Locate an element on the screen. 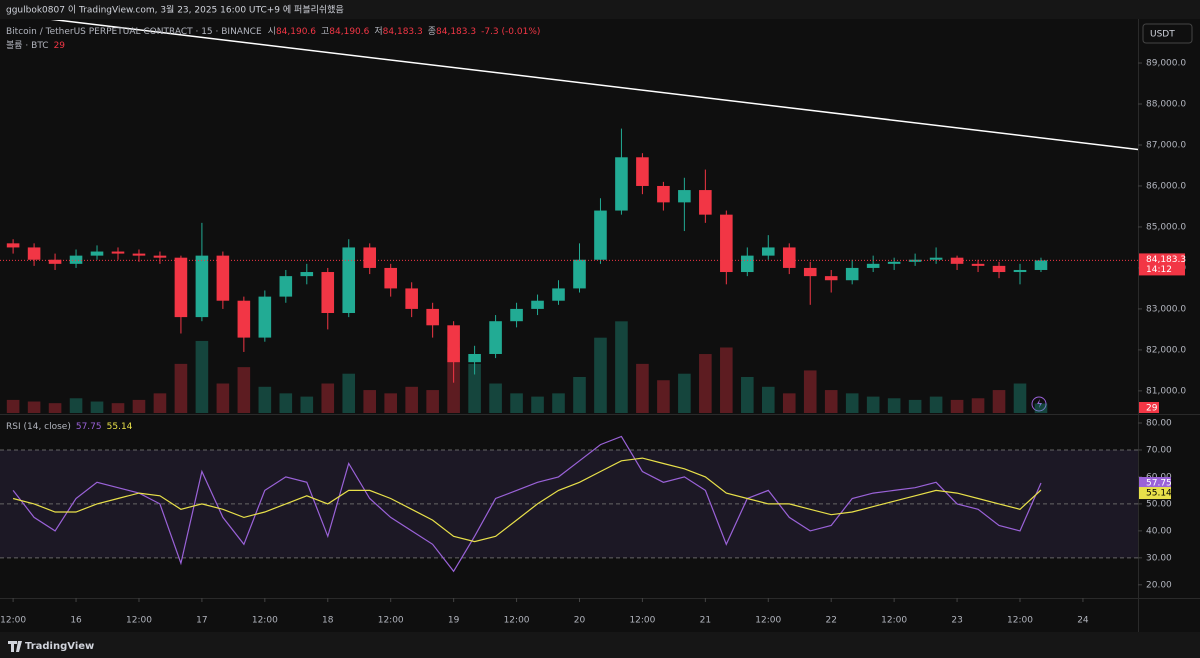  rsi-ma-last: 55.14 is located at coordinates (120, 427).